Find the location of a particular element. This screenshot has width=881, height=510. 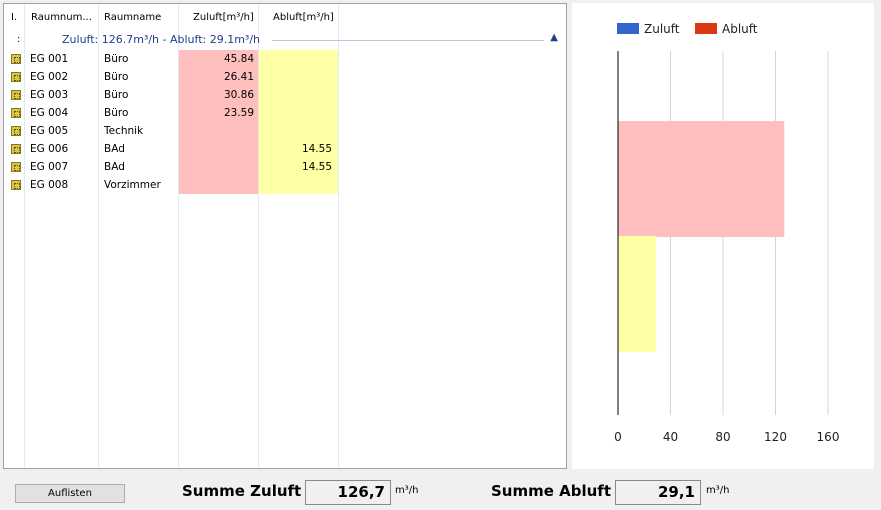

room-number: EG 001 is located at coordinates (49, 59).